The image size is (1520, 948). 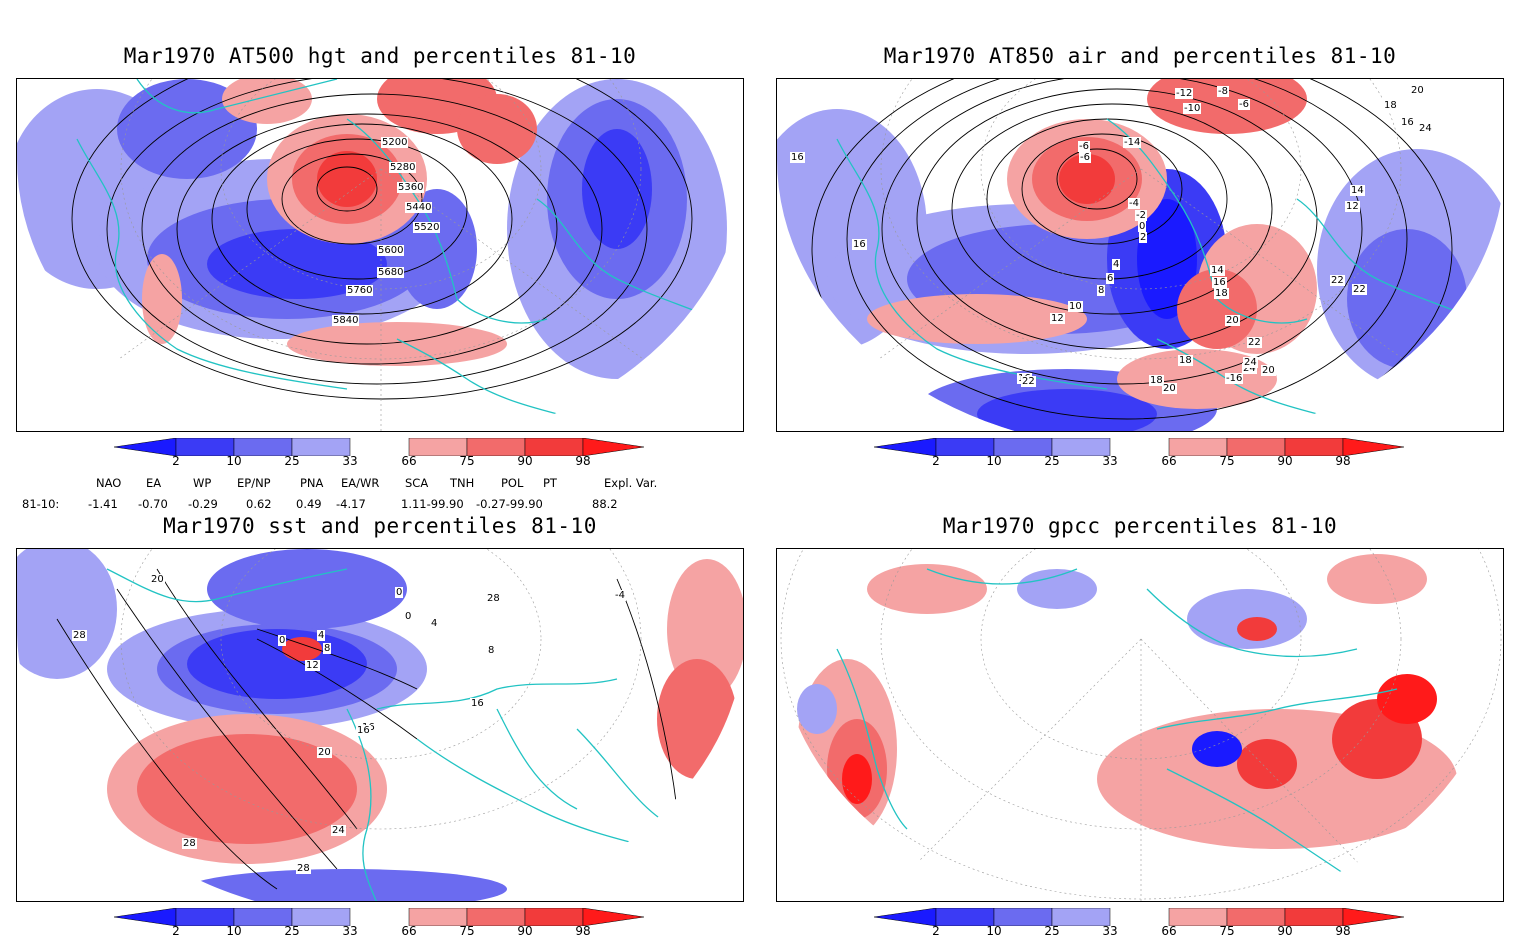 I want to click on contour-label: 10, so click(x=1075, y=306).